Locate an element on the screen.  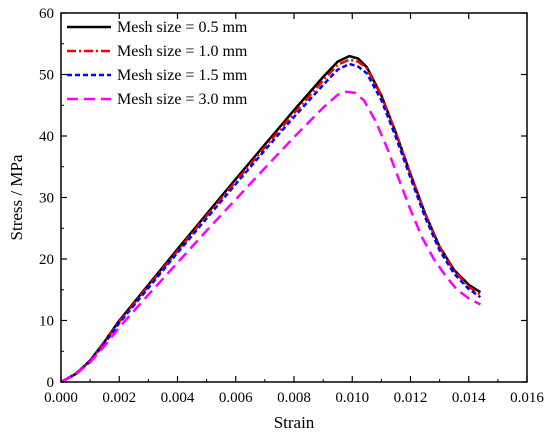
x-tick-label-2: 0.004 is located at coordinates (178, 398).